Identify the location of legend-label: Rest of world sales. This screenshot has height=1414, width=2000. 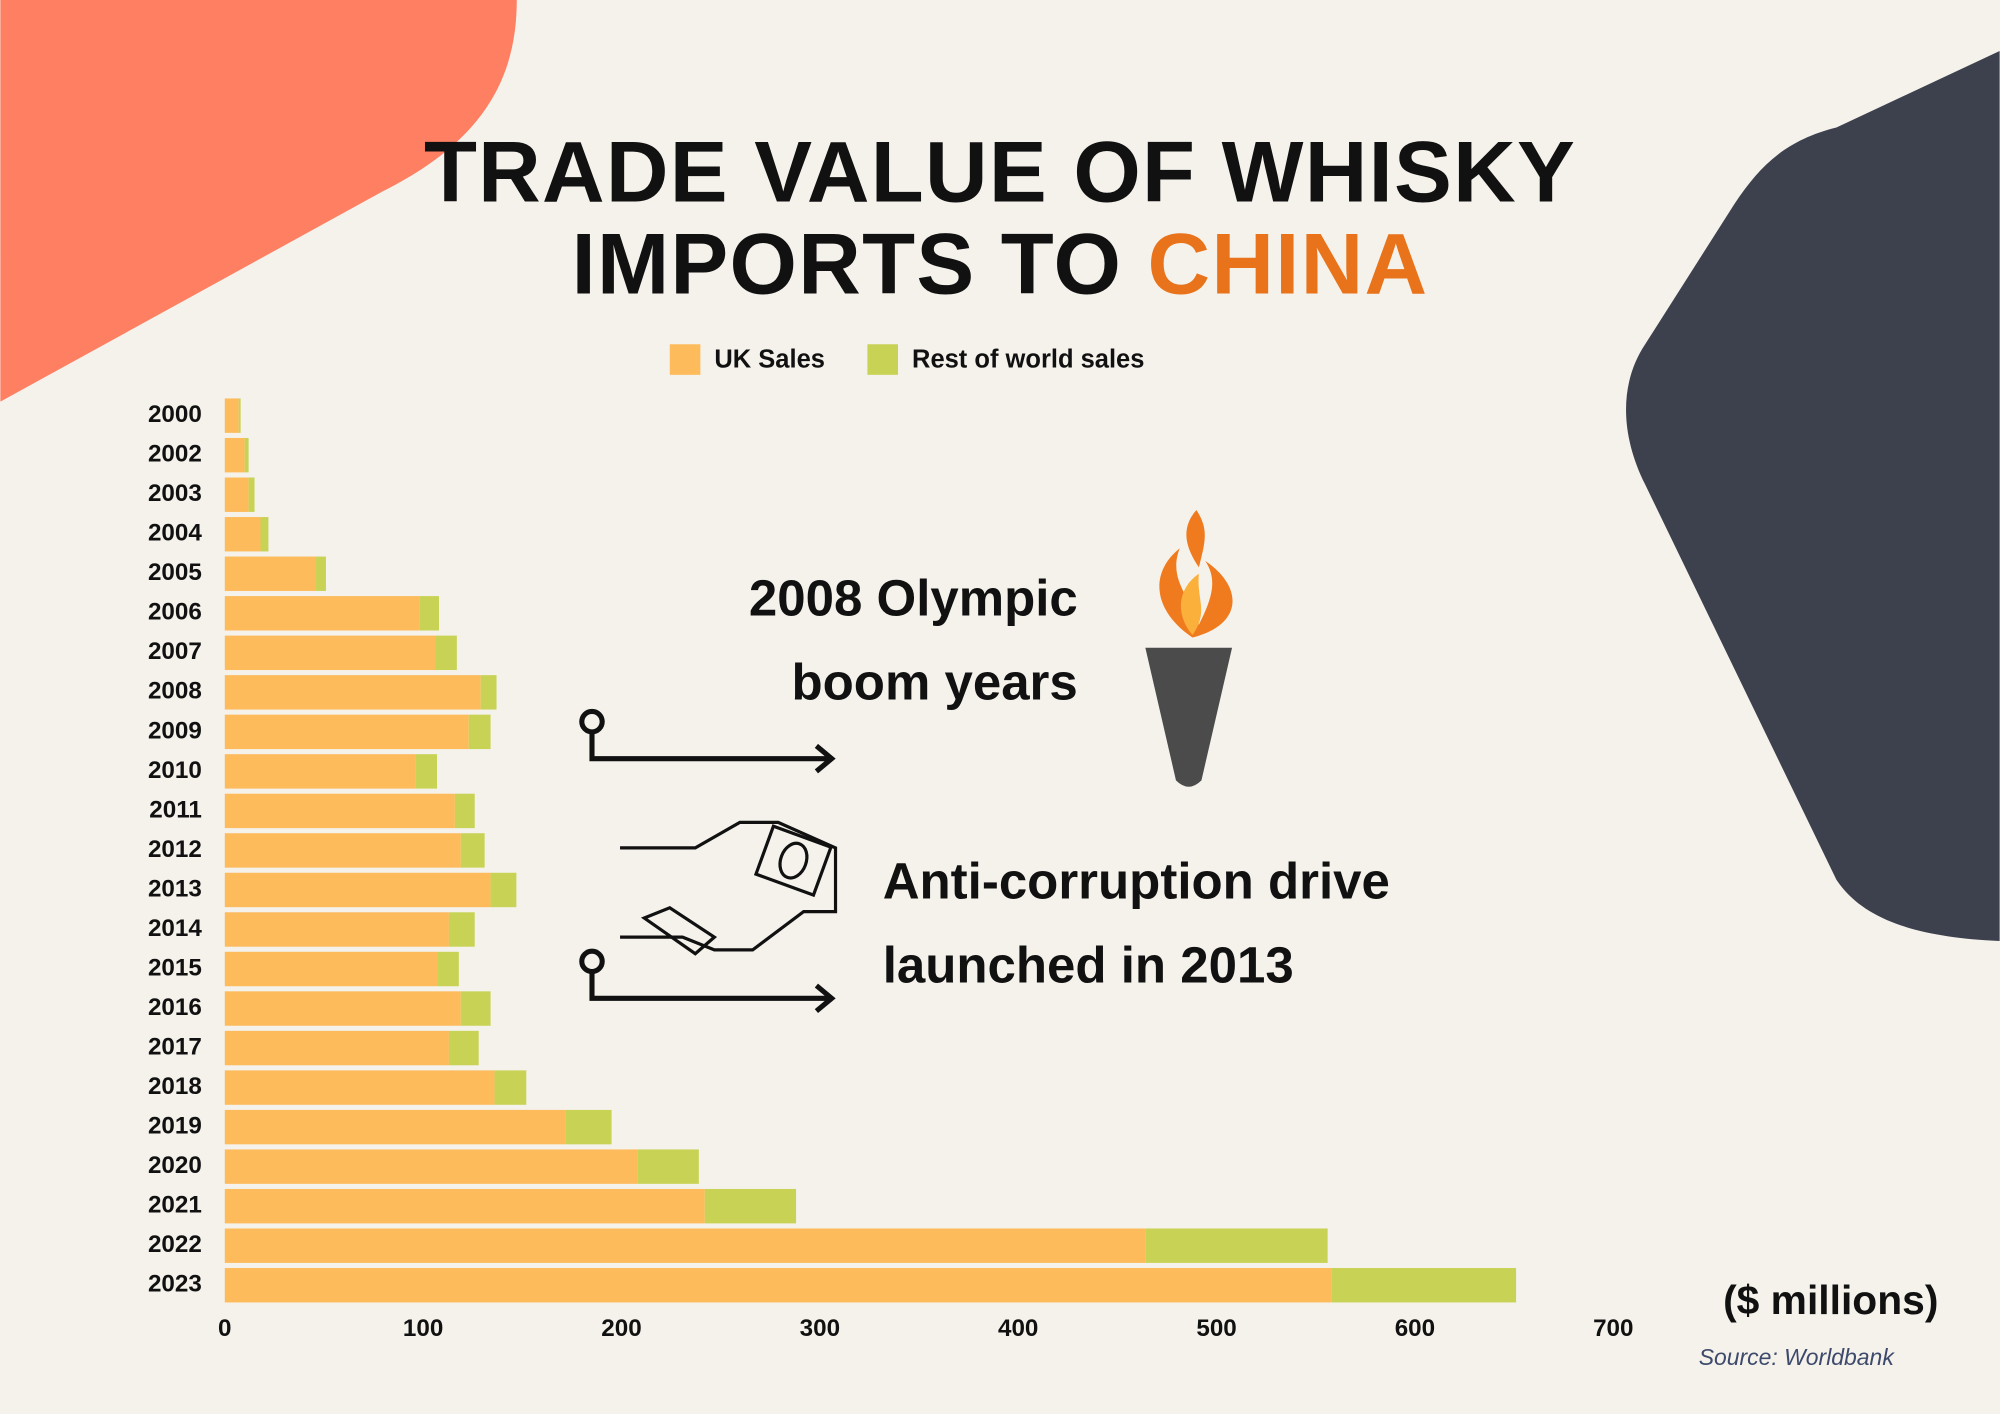
(1028, 360).